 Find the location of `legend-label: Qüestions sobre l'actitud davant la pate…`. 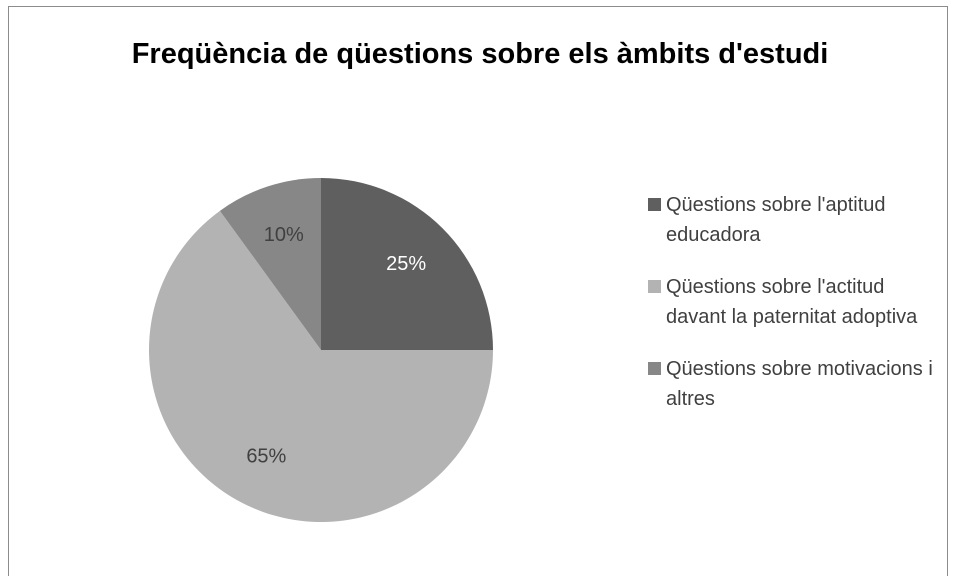

legend-label: Qüestions sobre l'actitud davant la pate… is located at coordinates (792, 302).